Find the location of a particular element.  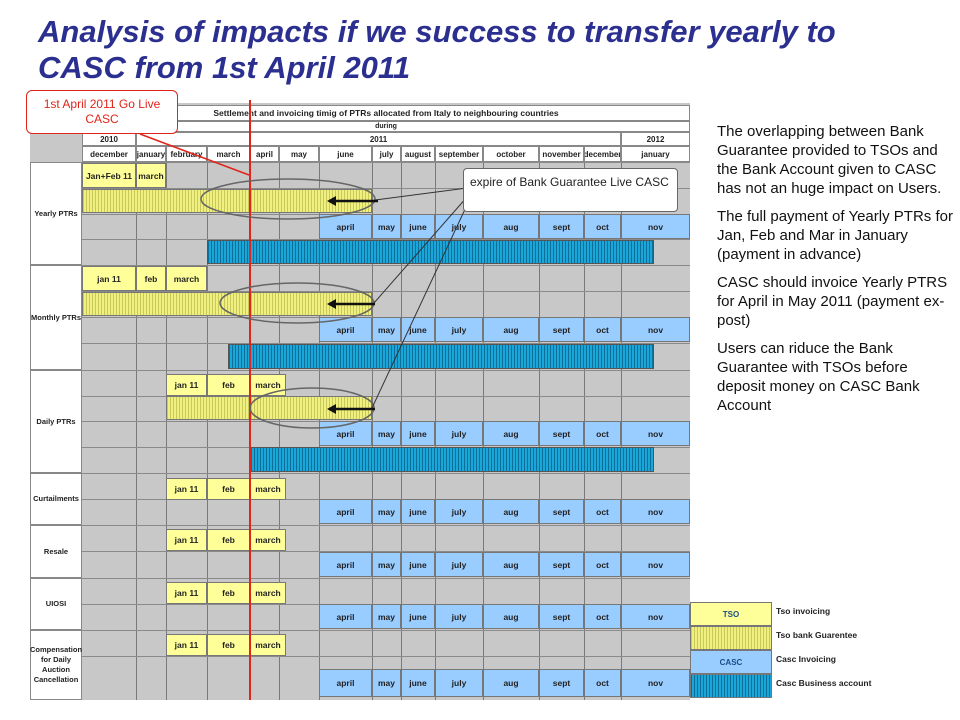

month-header-cell: august is located at coordinates (418, 154).